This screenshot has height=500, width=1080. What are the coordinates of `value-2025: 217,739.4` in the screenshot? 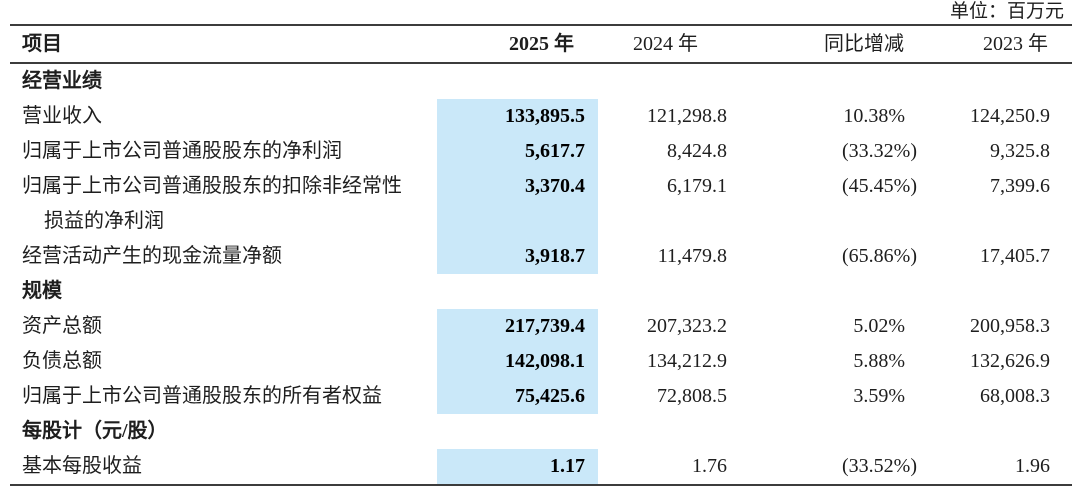 It's located at (517, 326).